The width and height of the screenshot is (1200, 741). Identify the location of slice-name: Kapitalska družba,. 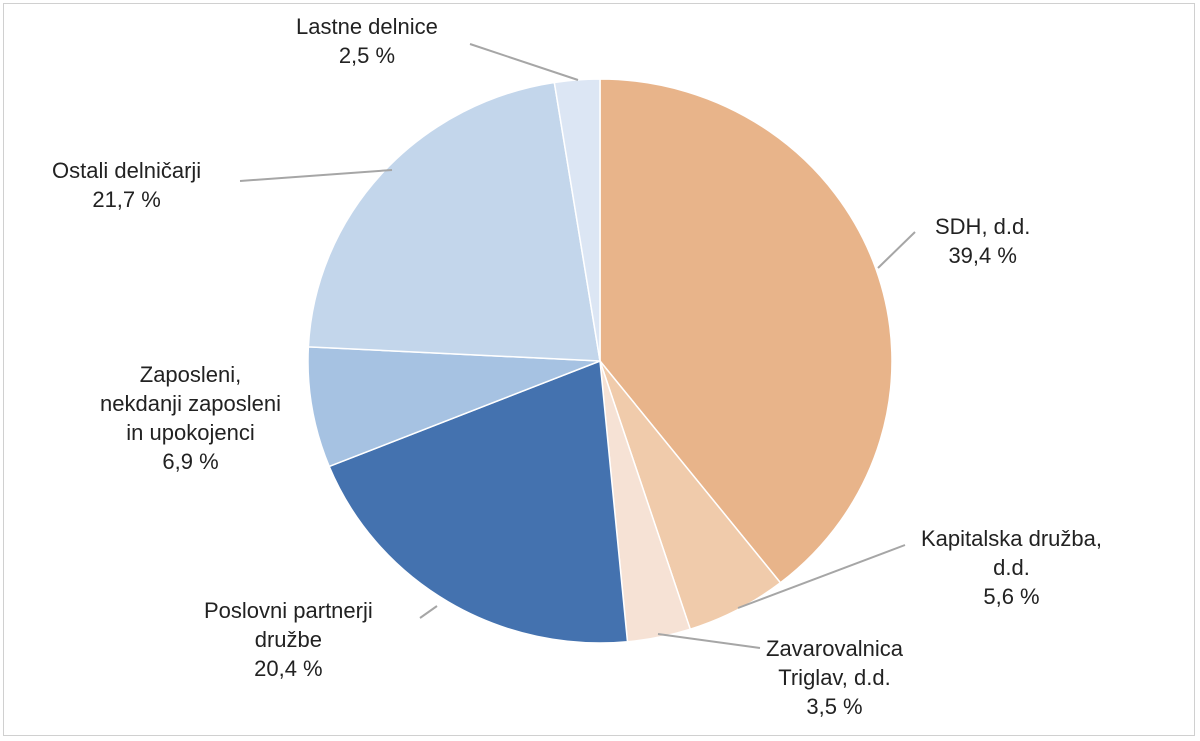
(1011, 538).